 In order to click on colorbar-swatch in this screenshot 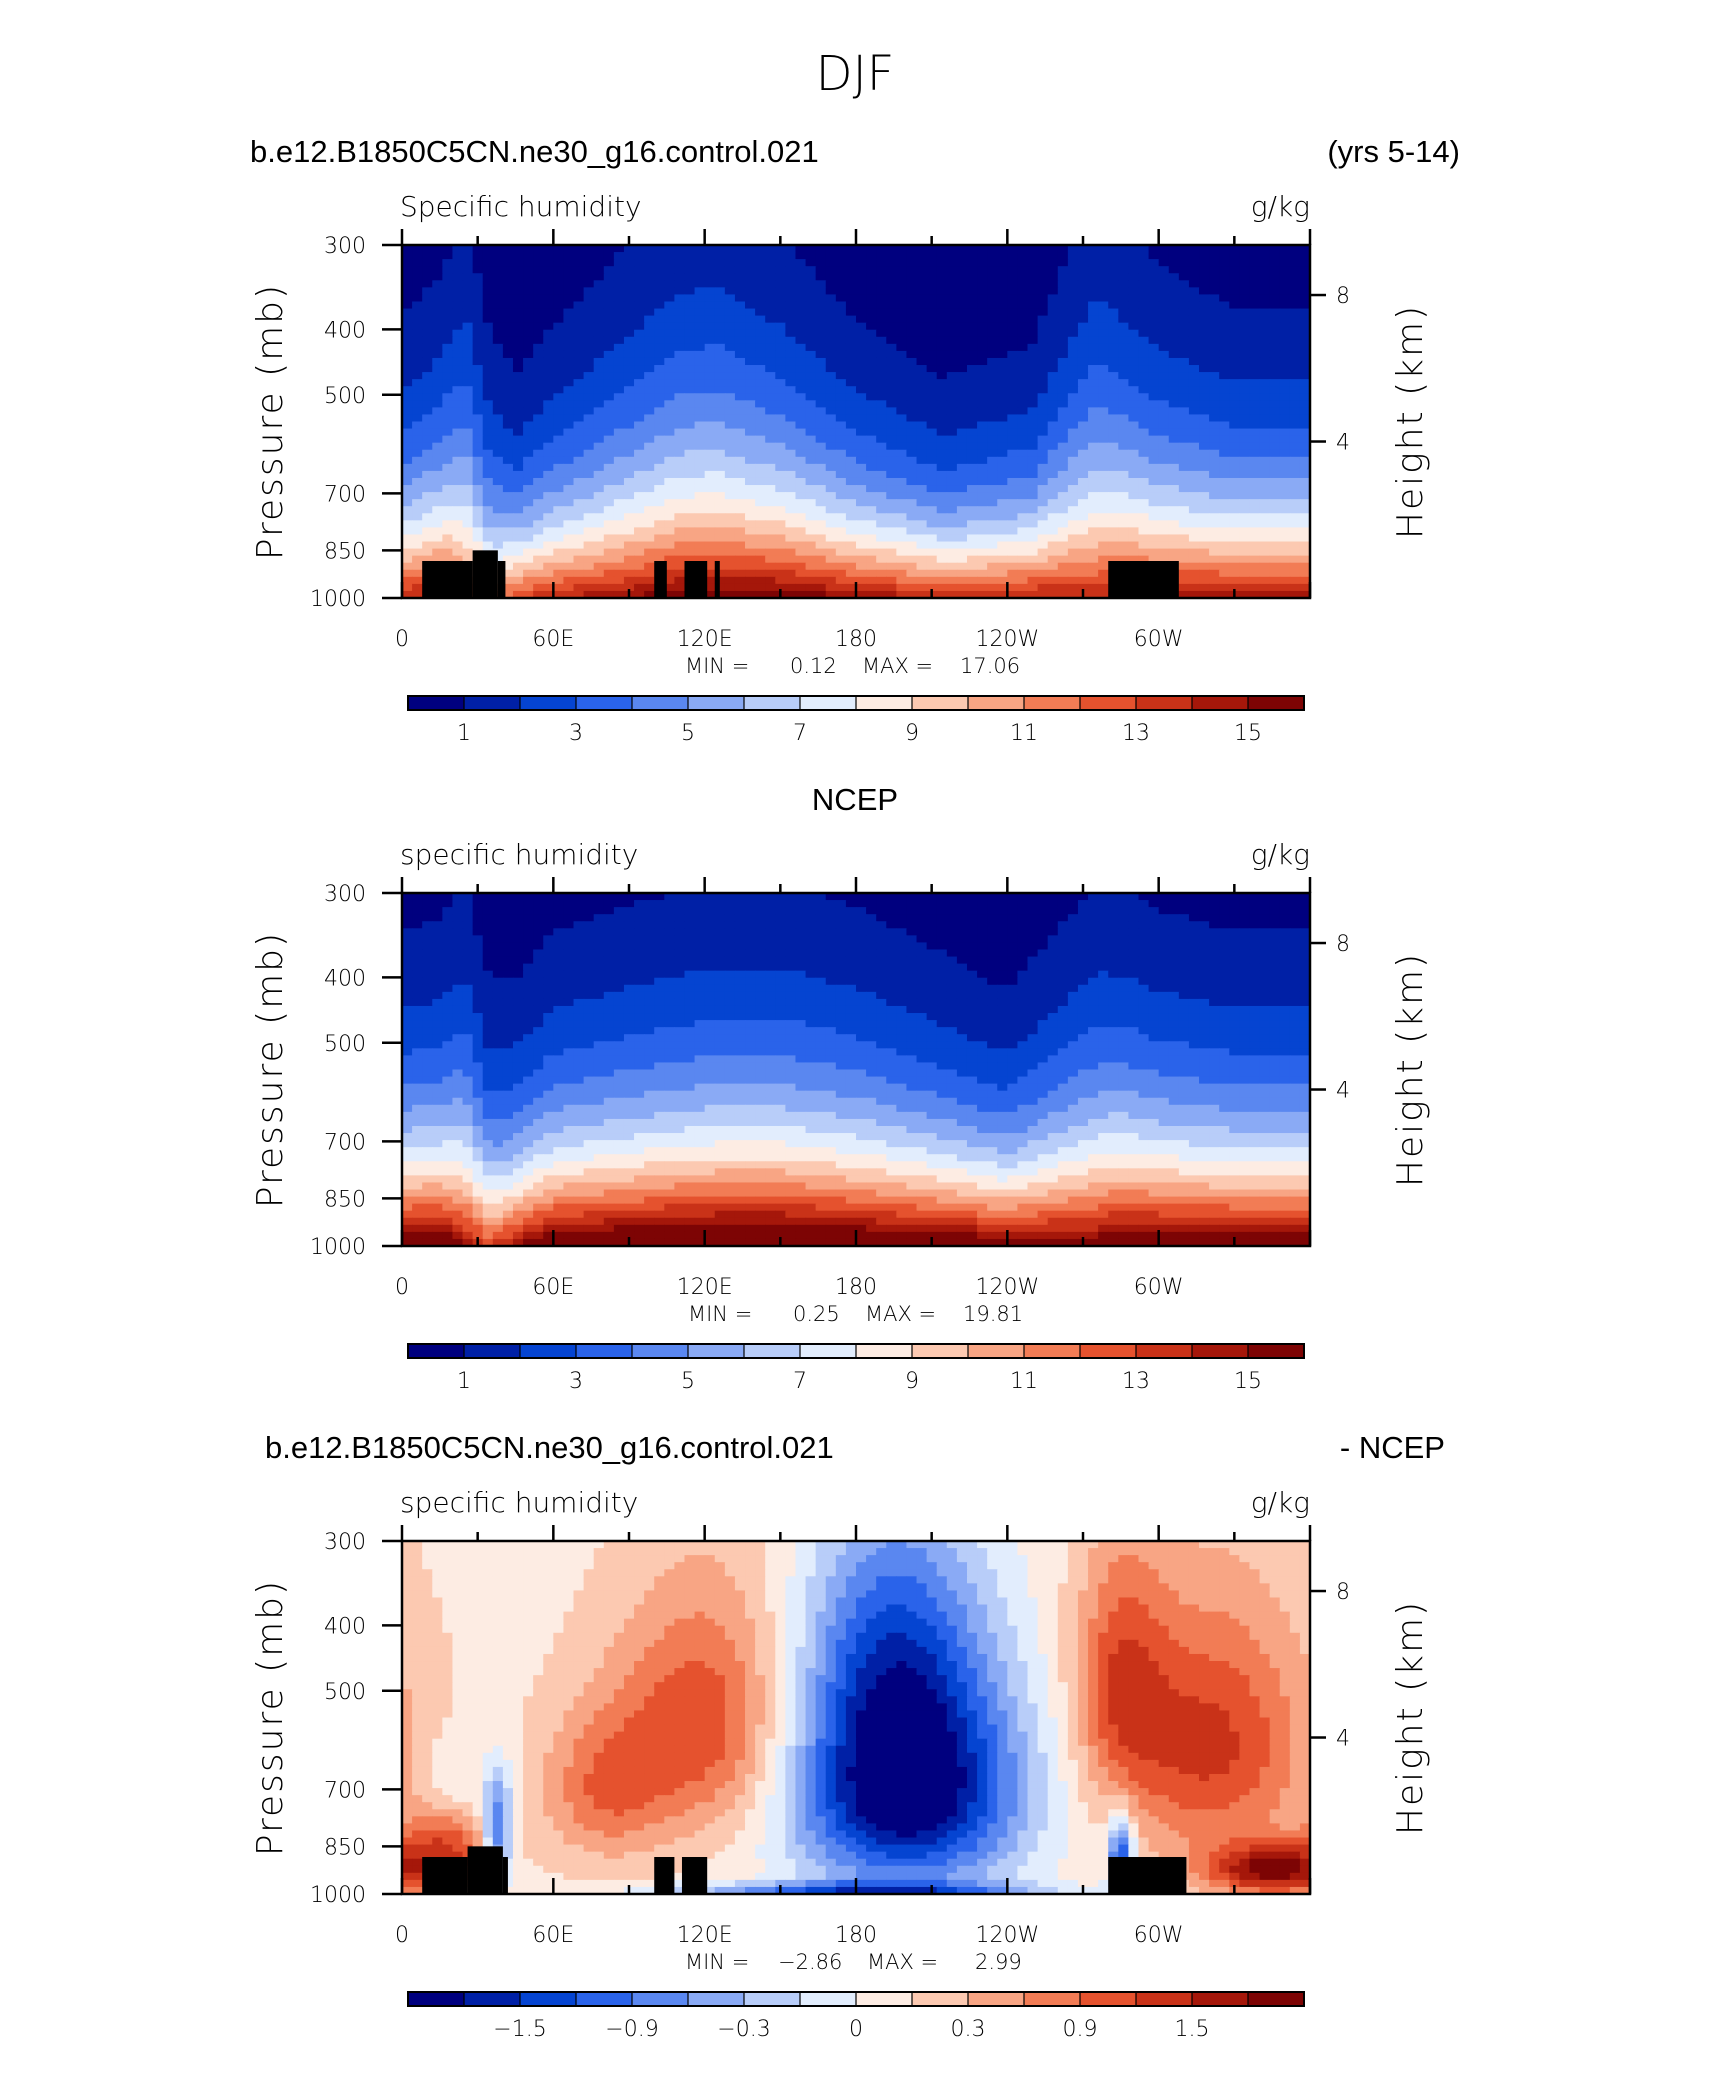, I will do `click(1108, 703)`.